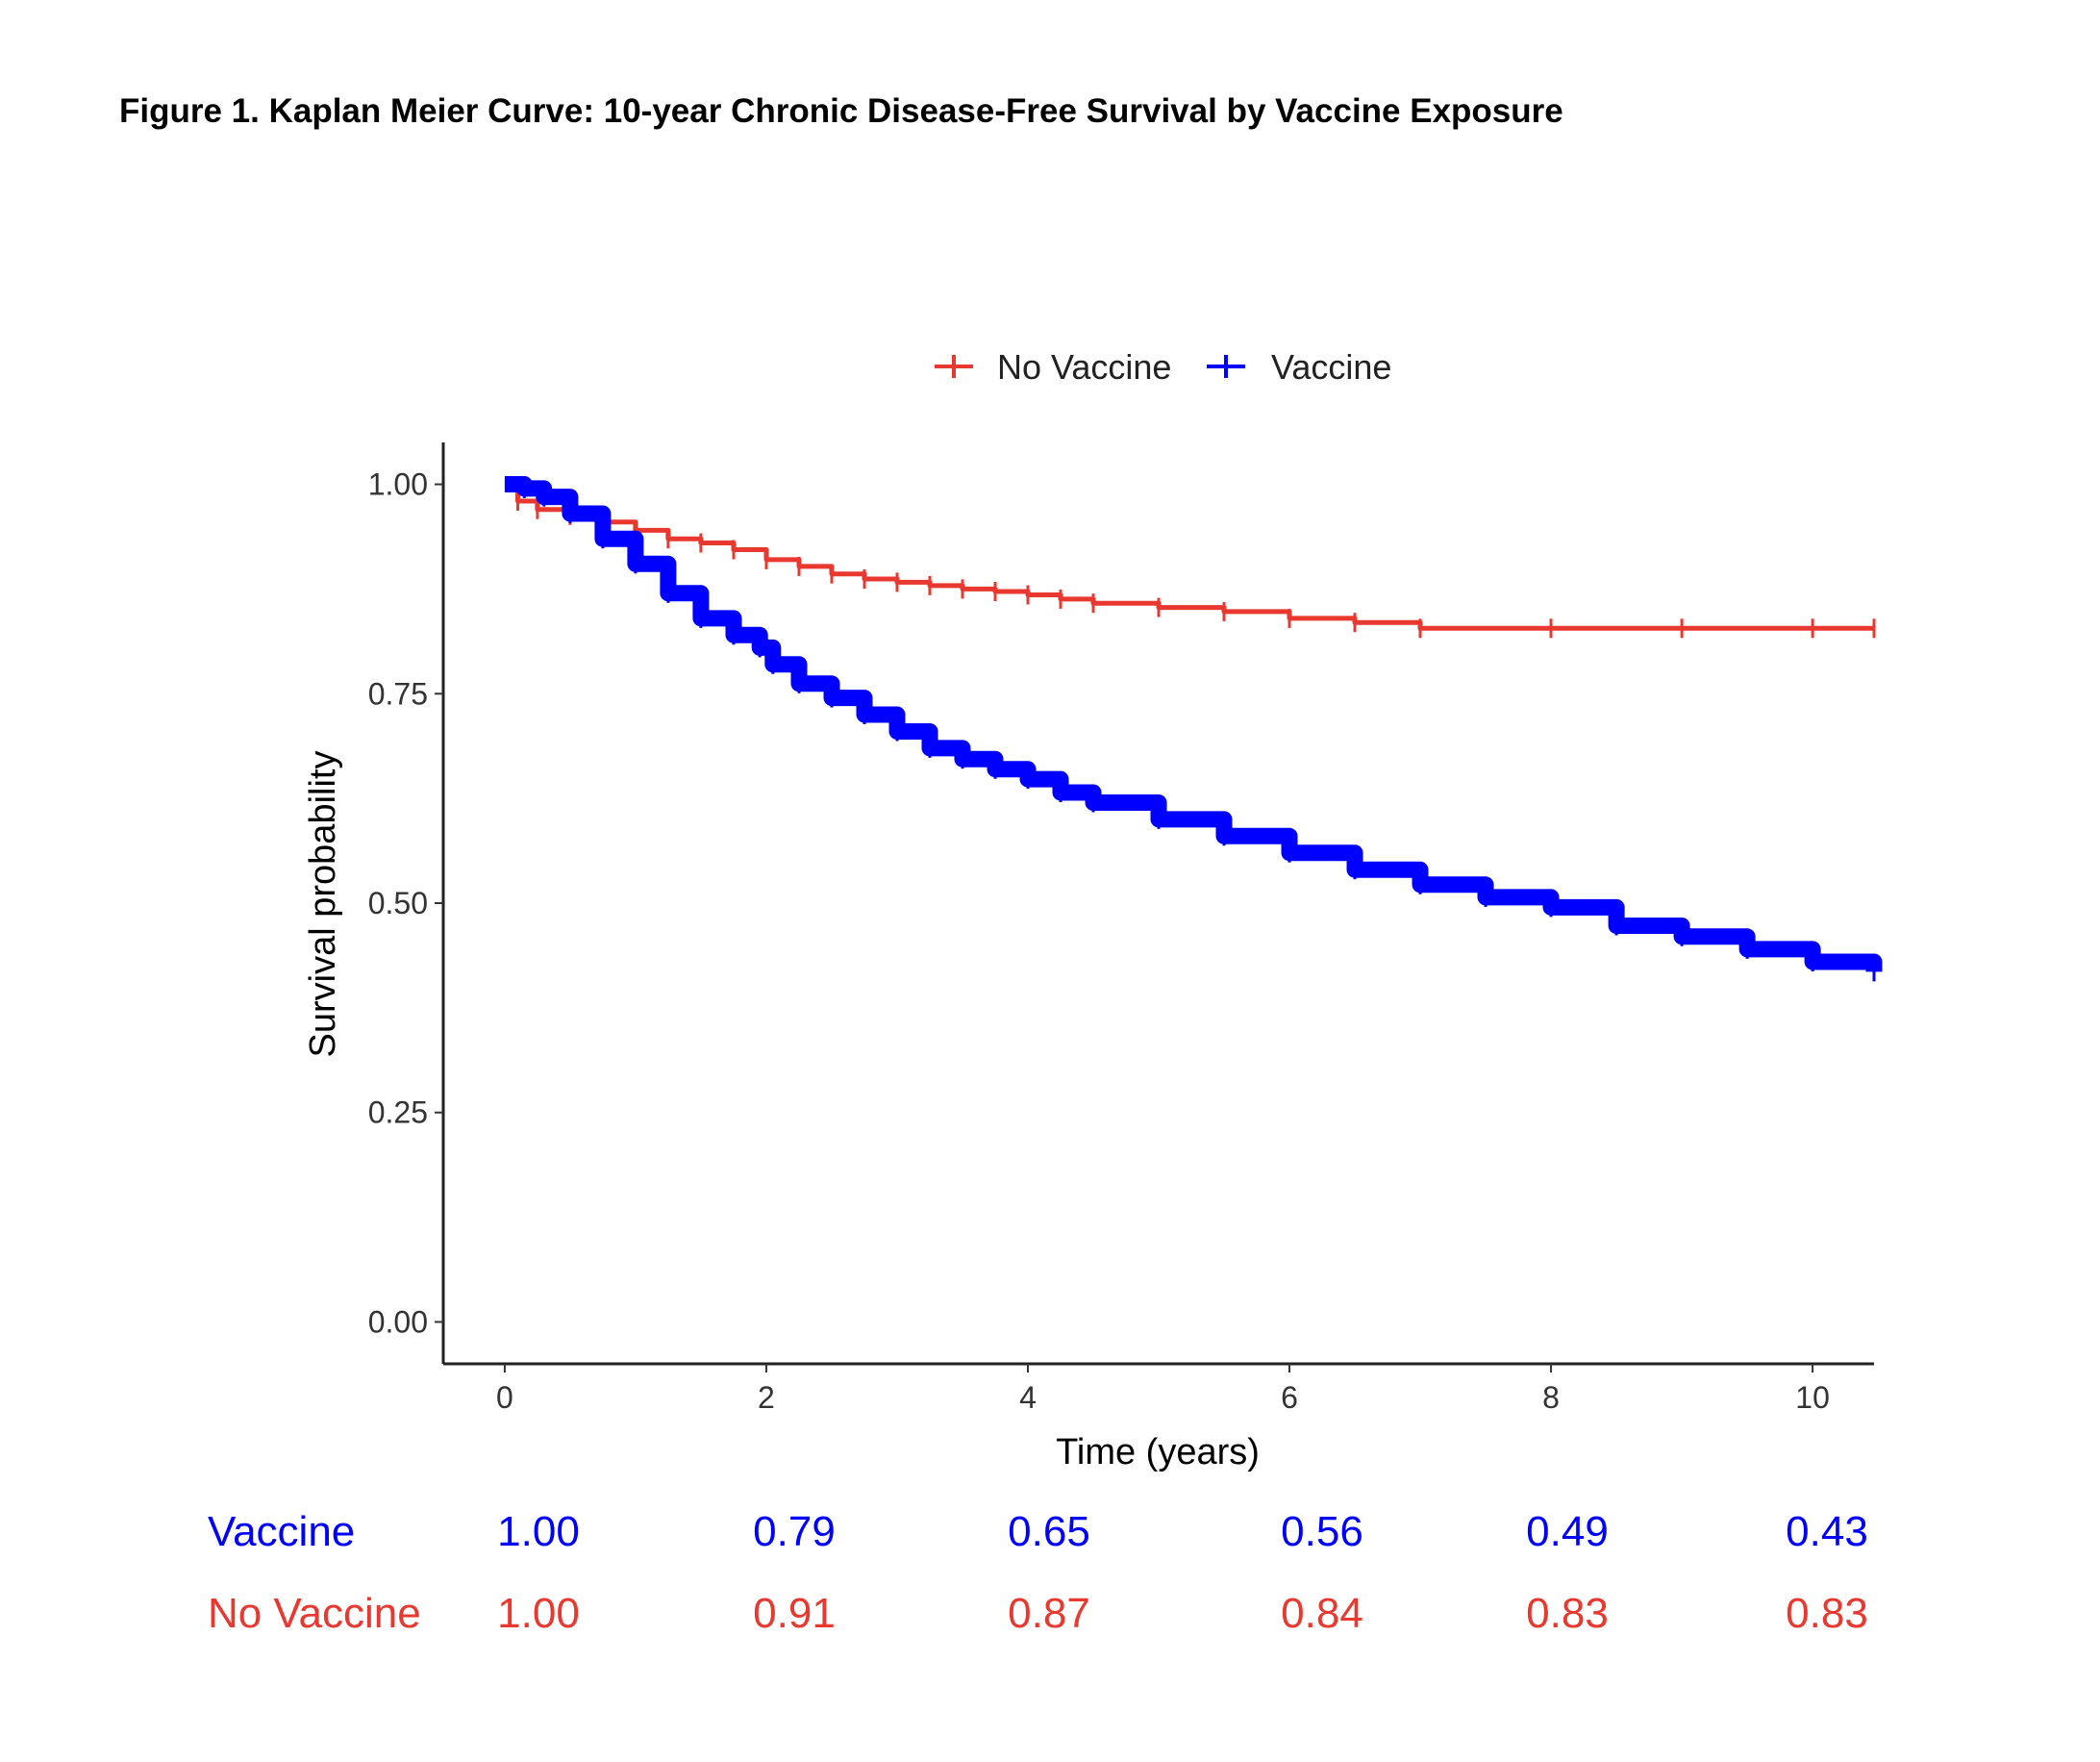  Describe the element at coordinates (1163, 1390) in the screenshot. I see `x-axis-ticks: 0 2 4 6 8 10` at that location.